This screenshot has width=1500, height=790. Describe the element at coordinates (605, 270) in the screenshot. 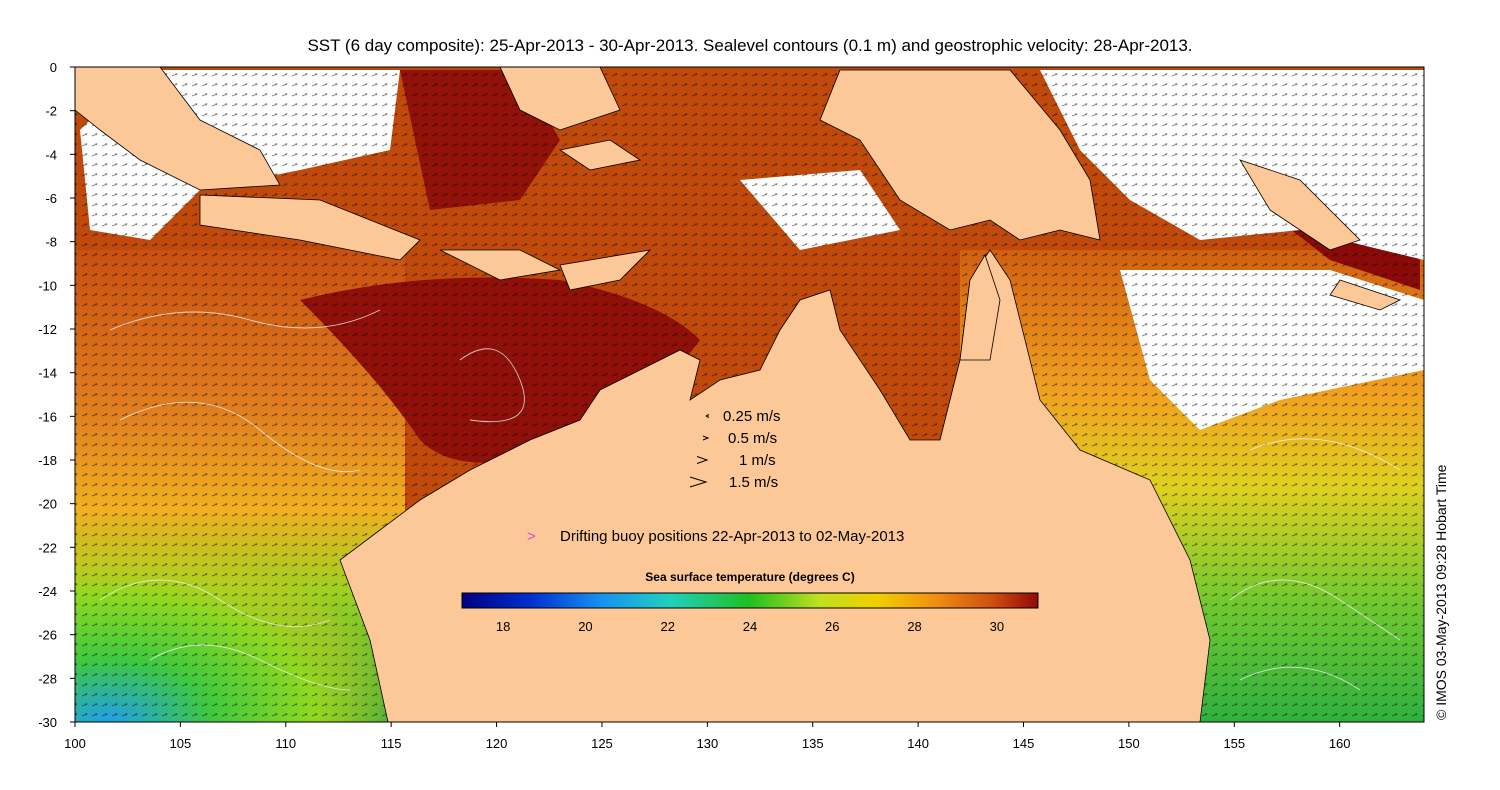

I see `timor` at that location.